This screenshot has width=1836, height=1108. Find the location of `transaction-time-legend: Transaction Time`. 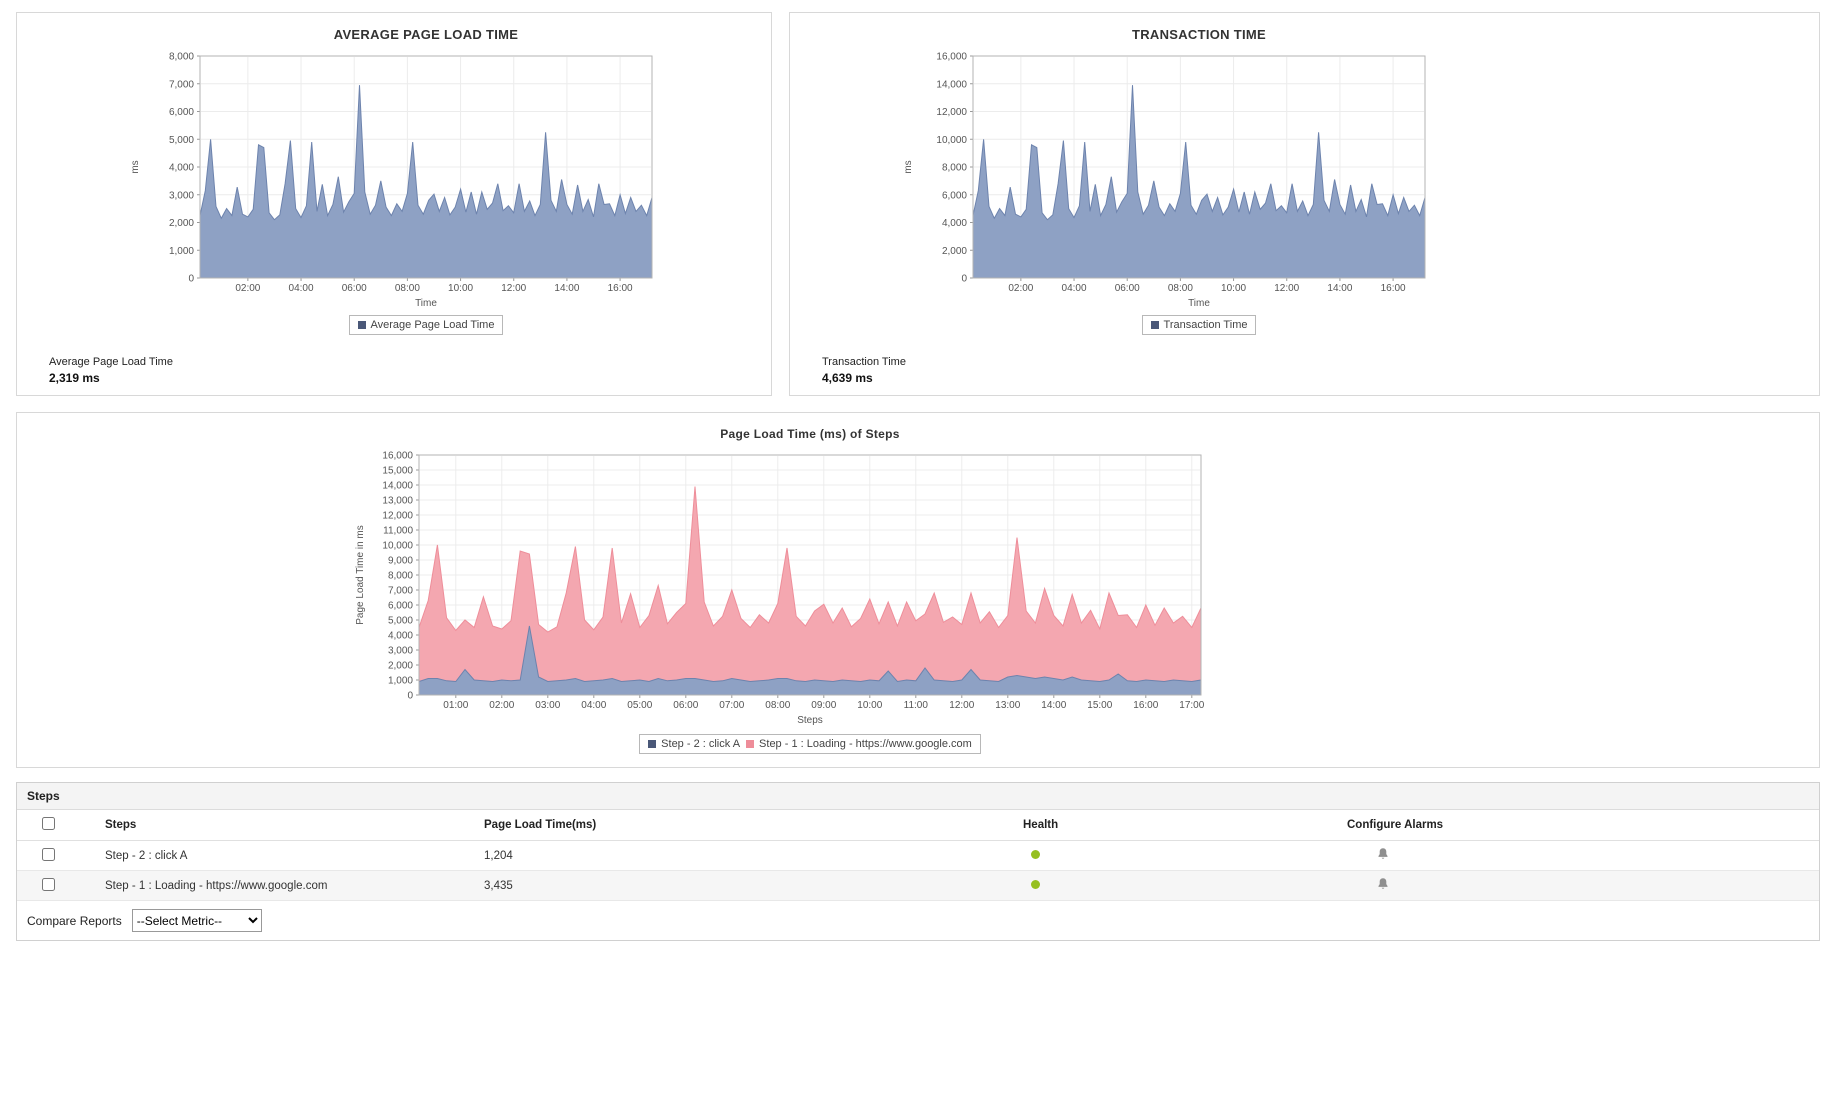

transaction-time-legend: Transaction Time is located at coordinates (1199, 325).